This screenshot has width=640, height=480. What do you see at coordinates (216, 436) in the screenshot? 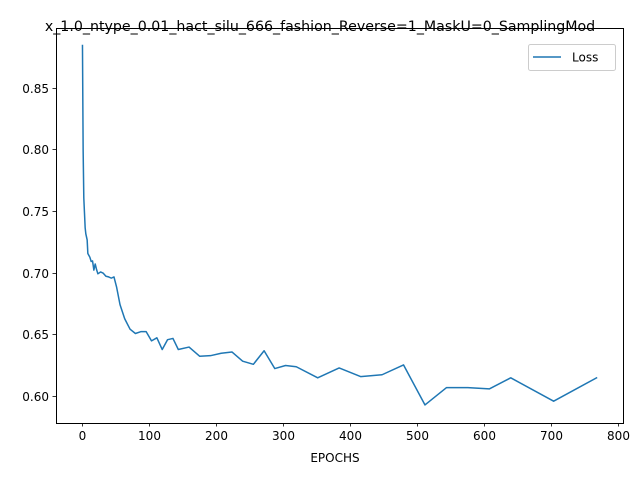
I see `x-tick-label: 200` at bounding box center [216, 436].